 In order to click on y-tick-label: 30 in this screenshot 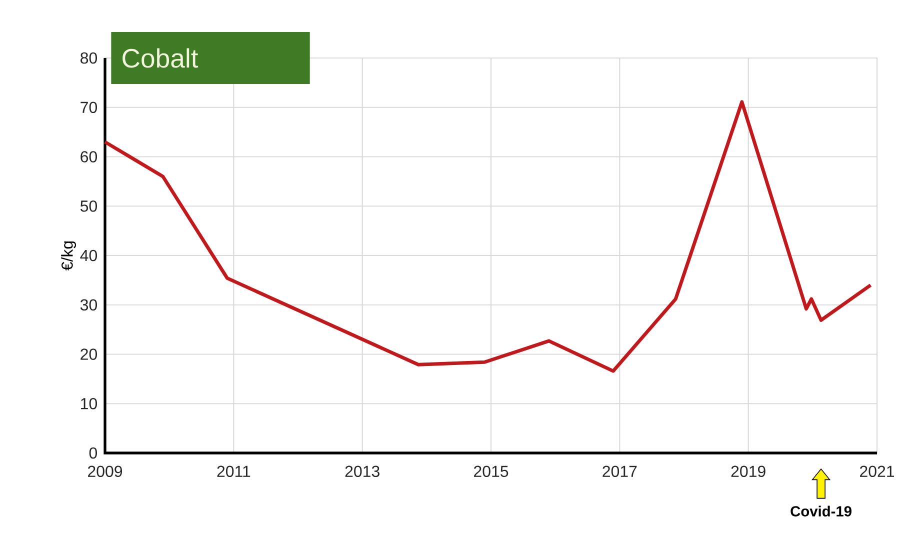, I will do `click(89, 305)`.